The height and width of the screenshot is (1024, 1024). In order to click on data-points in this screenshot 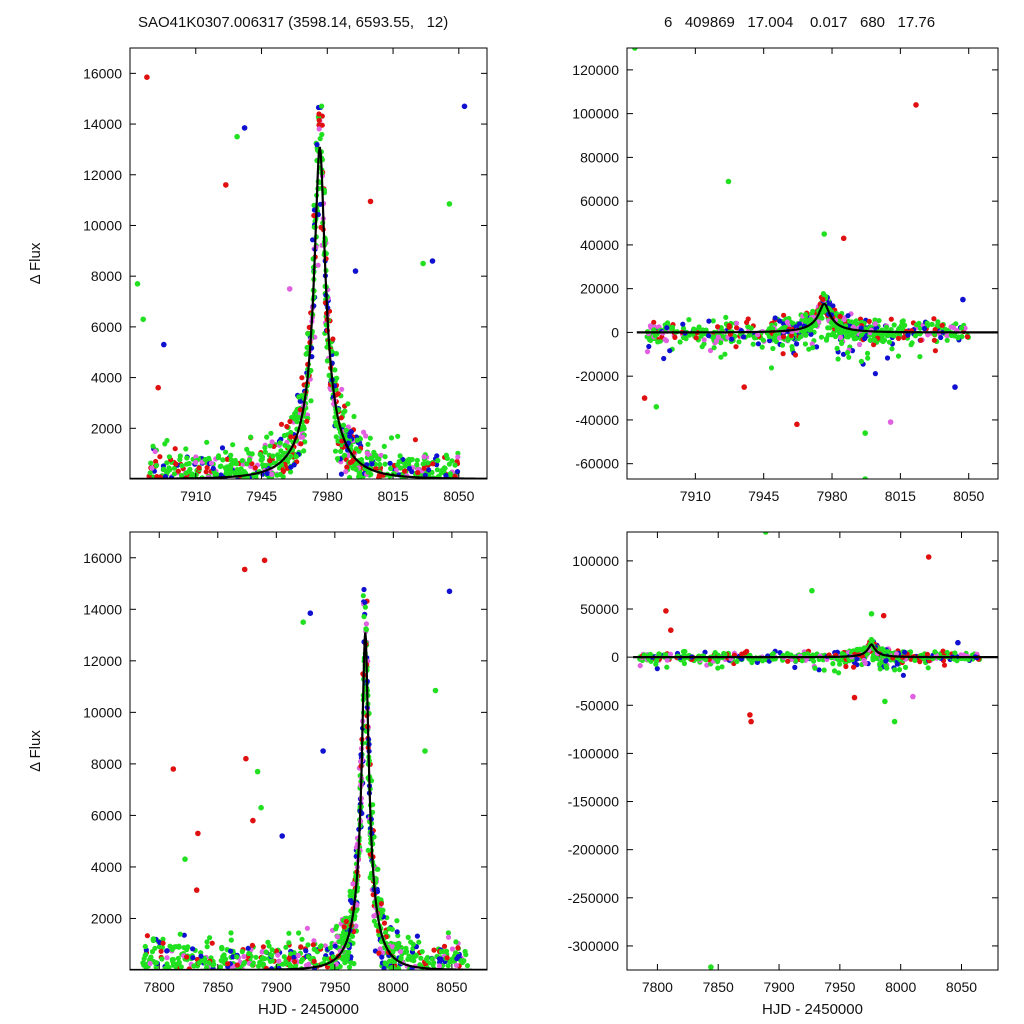, I will do `click(802, 263)`.